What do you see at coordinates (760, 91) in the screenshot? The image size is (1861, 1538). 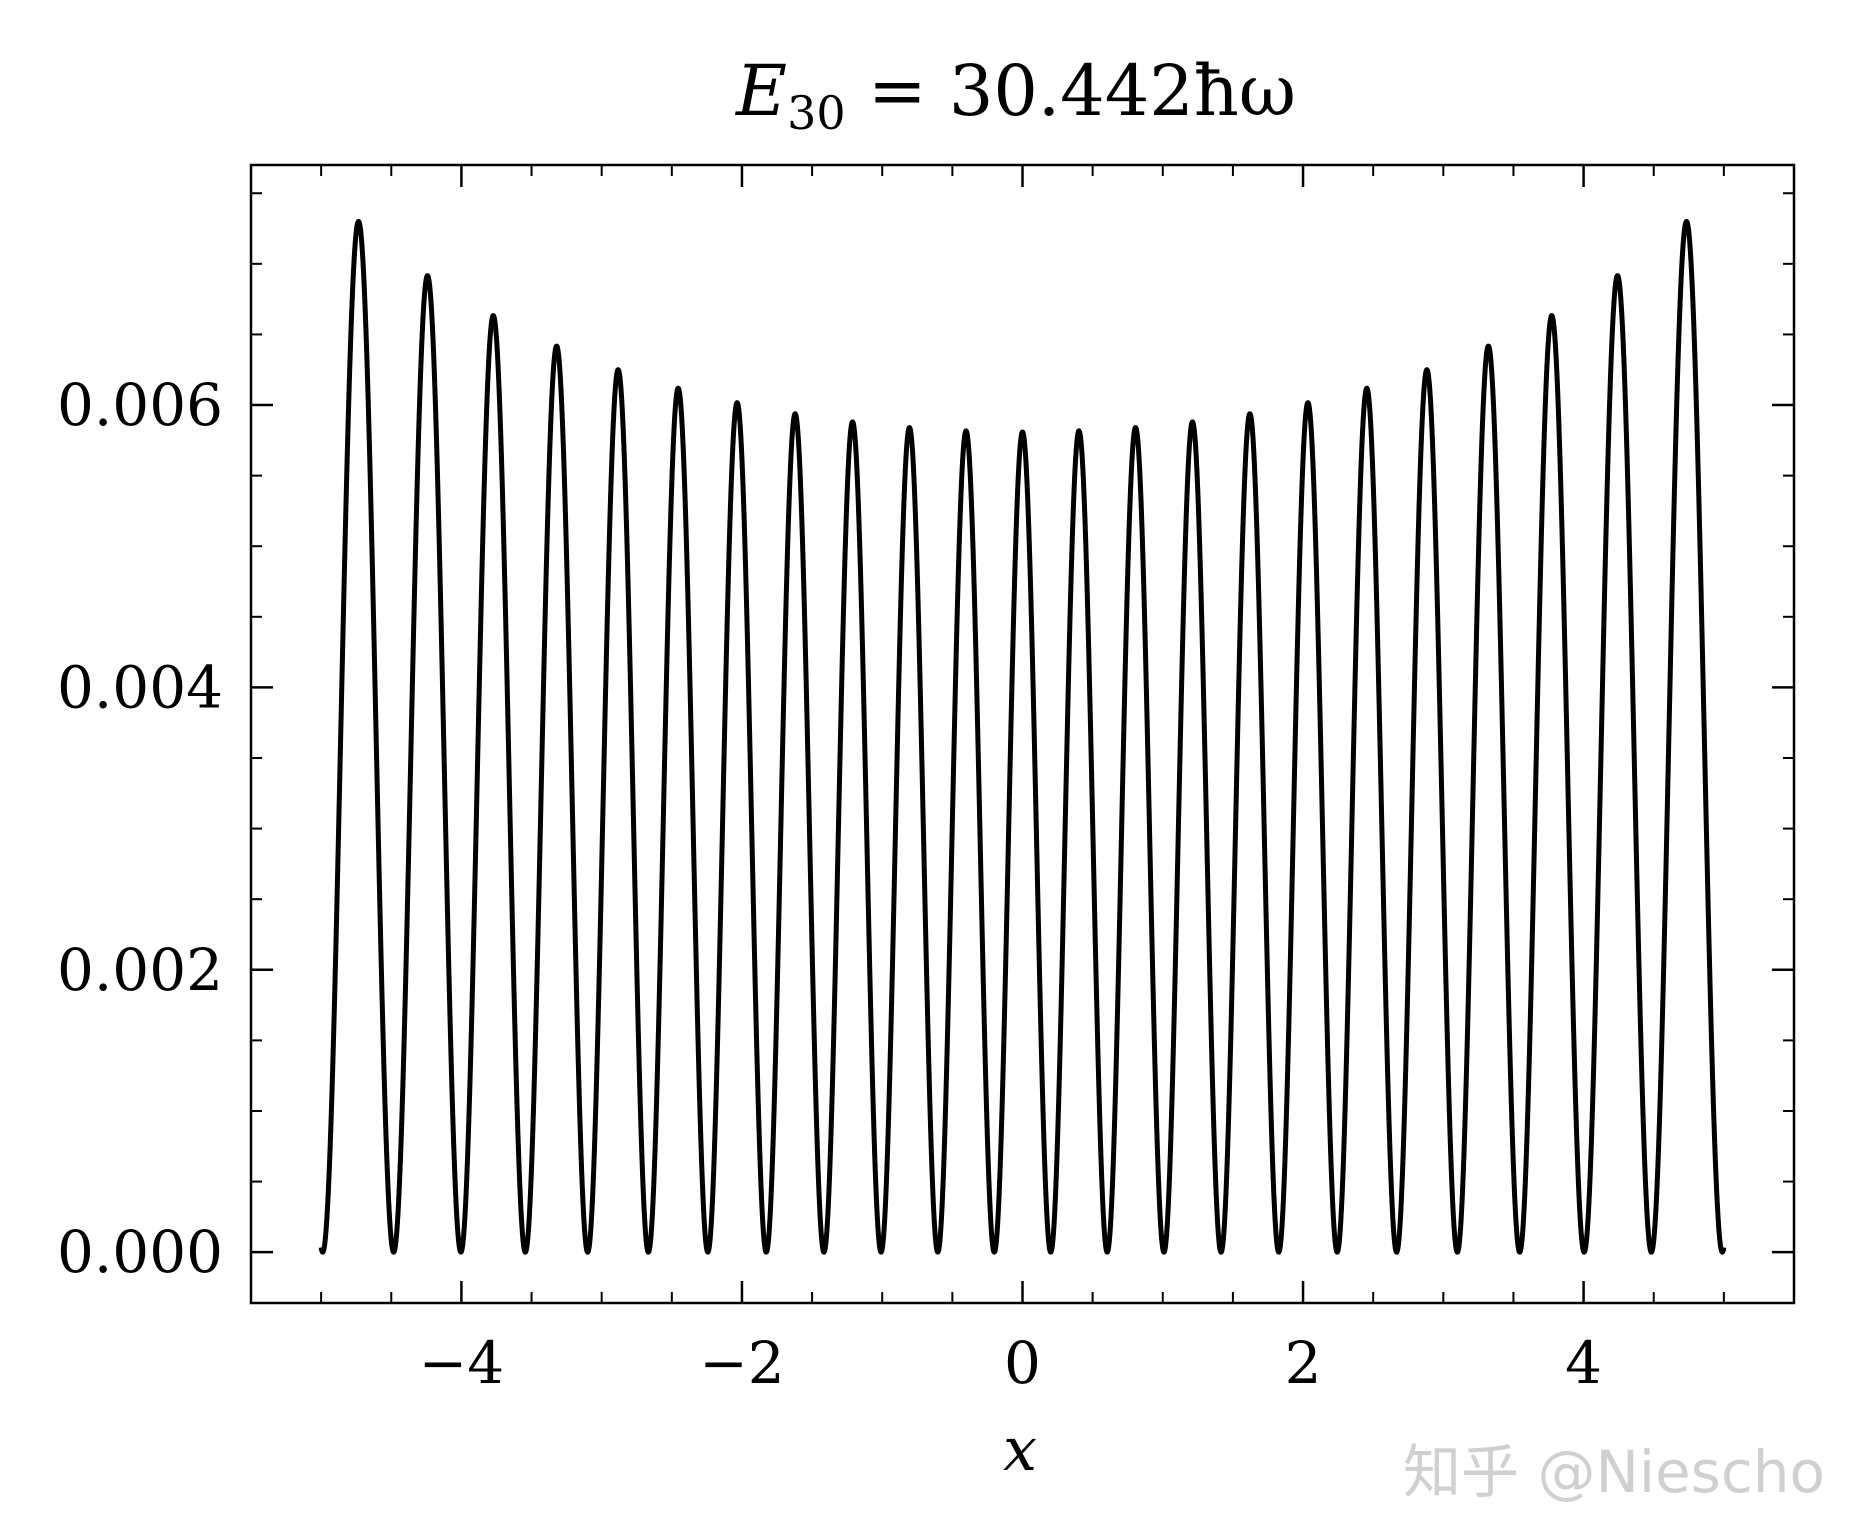 I see `chart-title-base: E` at bounding box center [760, 91].